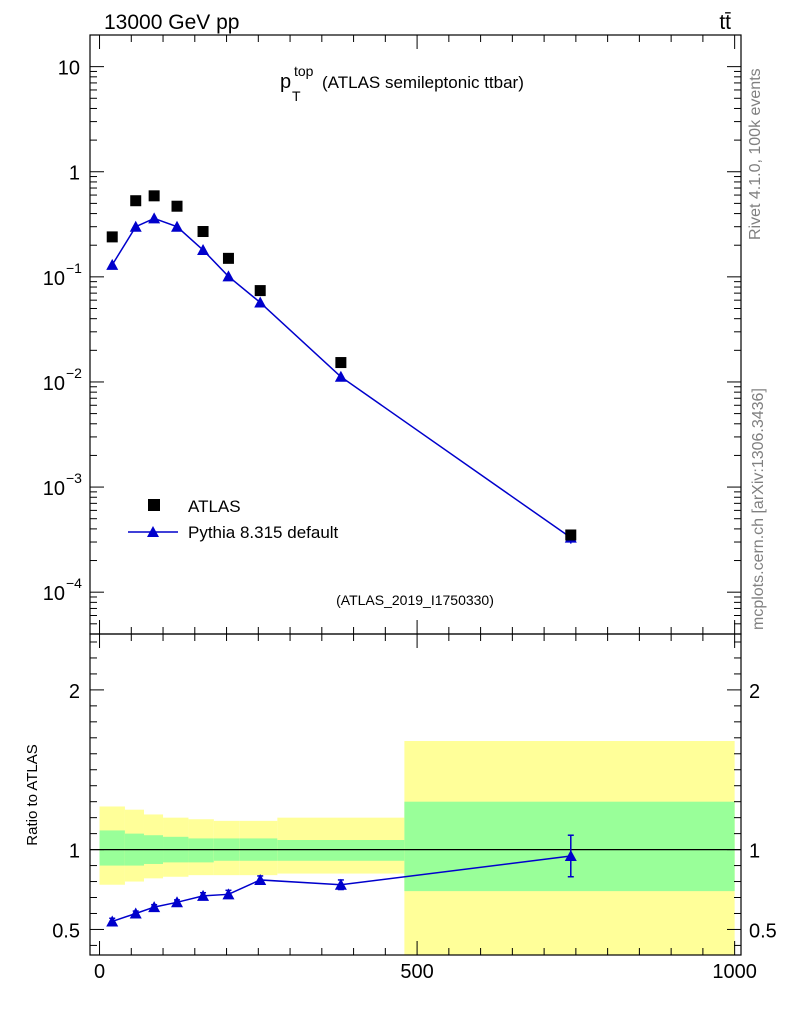 This screenshot has width=786, height=1024. Describe the element at coordinates (263, 532) in the screenshot. I see `legend-mc-label: Pythia 8.315 default` at that location.